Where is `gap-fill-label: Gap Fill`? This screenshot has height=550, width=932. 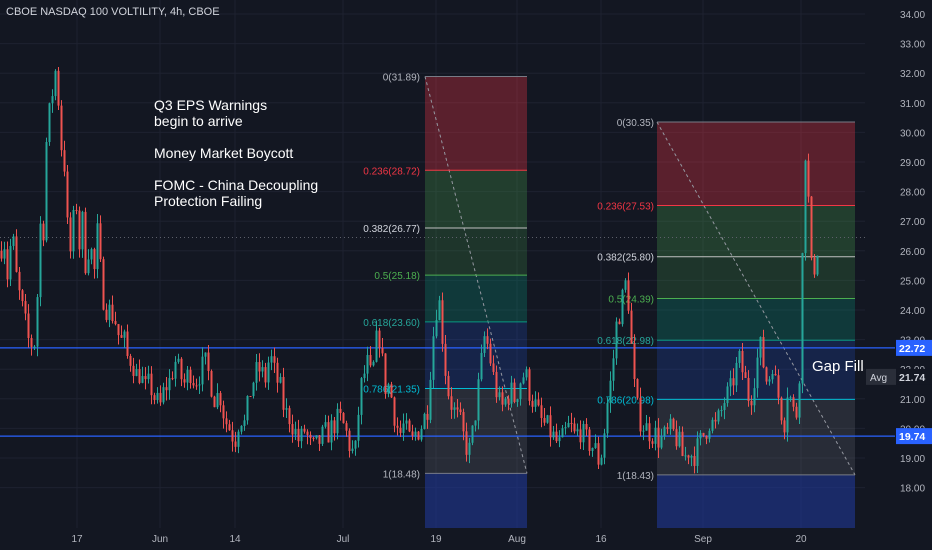 gap-fill-label: Gap Fill is located at coordinates (838, 366).